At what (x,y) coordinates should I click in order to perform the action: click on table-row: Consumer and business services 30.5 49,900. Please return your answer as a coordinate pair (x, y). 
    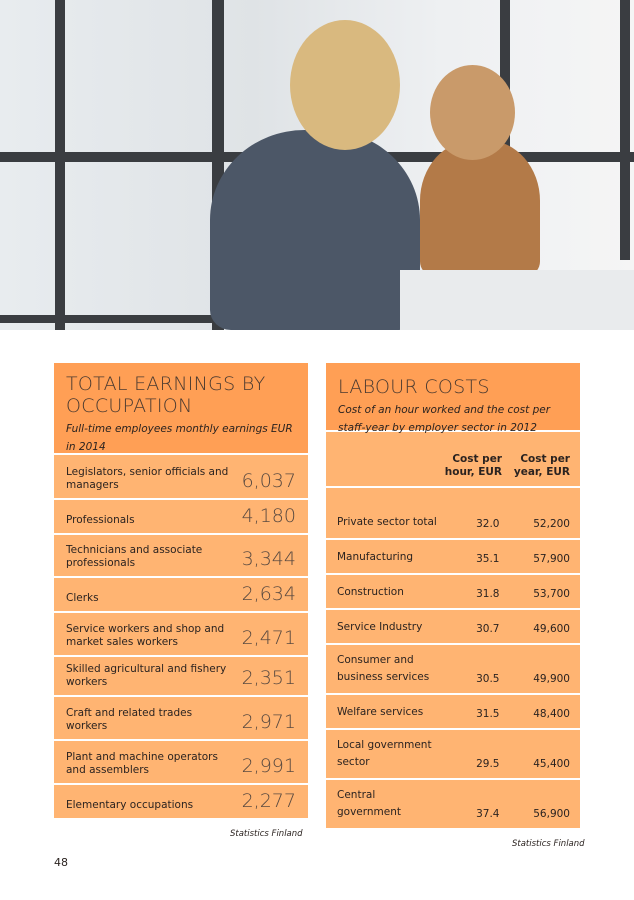
    Looking at the image, I should click on (453, 670).